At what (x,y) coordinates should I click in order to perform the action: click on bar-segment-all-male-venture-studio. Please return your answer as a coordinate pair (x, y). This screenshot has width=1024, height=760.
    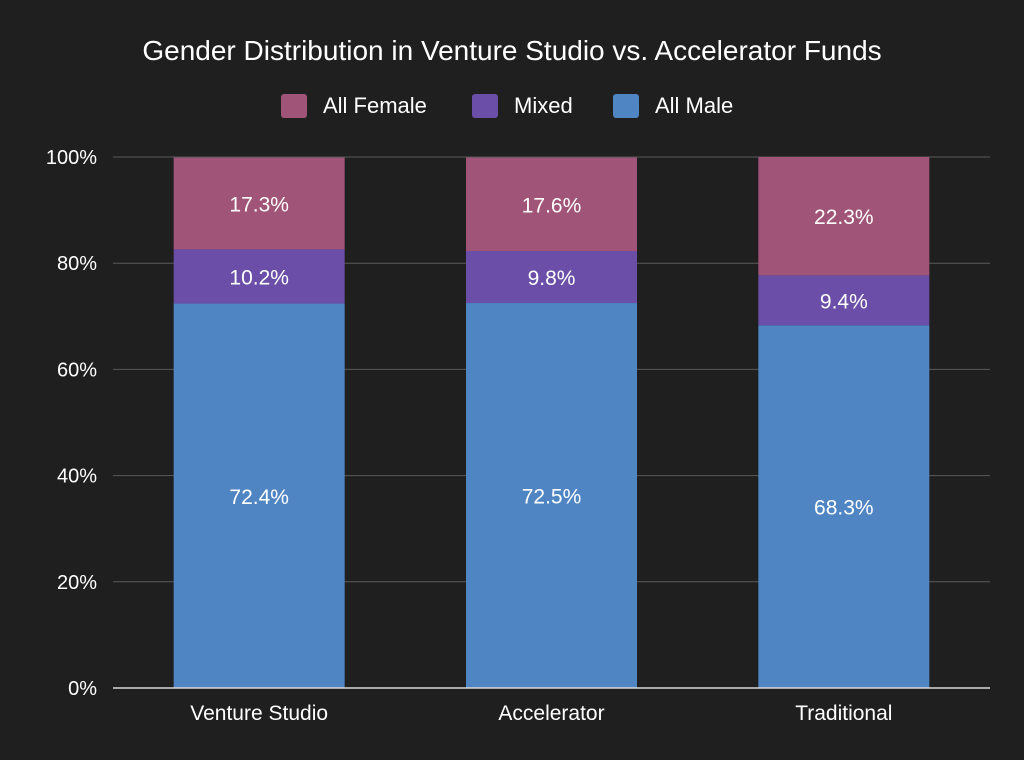
    Looking at the image, I should click on (259, 495).